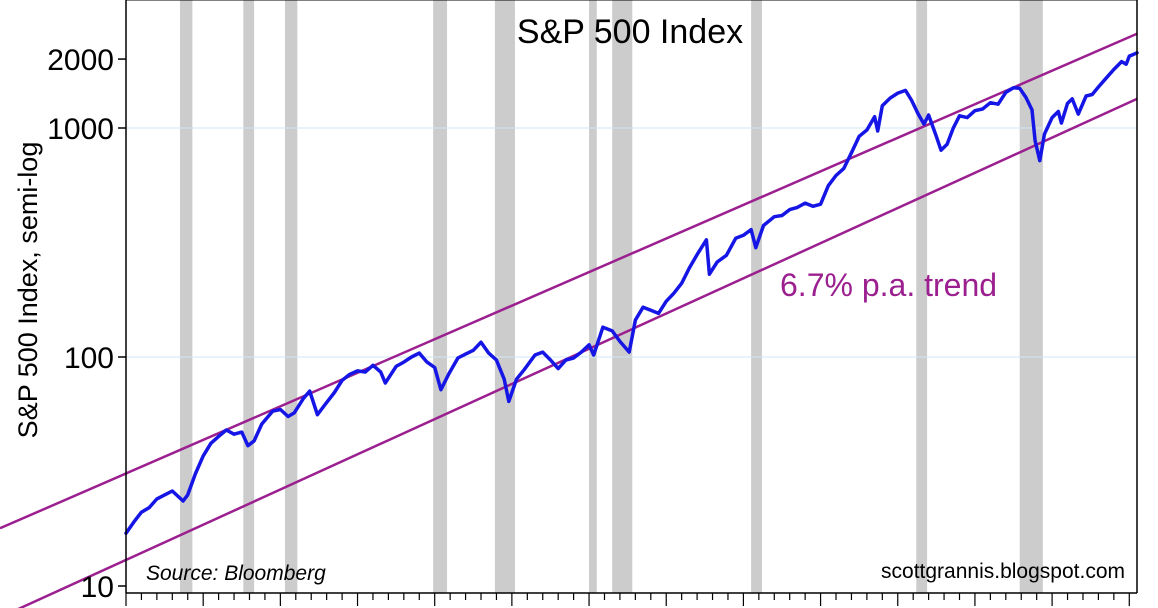 The image size is (1158, 608). What do you see at coordinates (888, 285) in the screenshot?
I see `trend-annotation: 6.7% p.a. trend` at bounding box center [888, 285].